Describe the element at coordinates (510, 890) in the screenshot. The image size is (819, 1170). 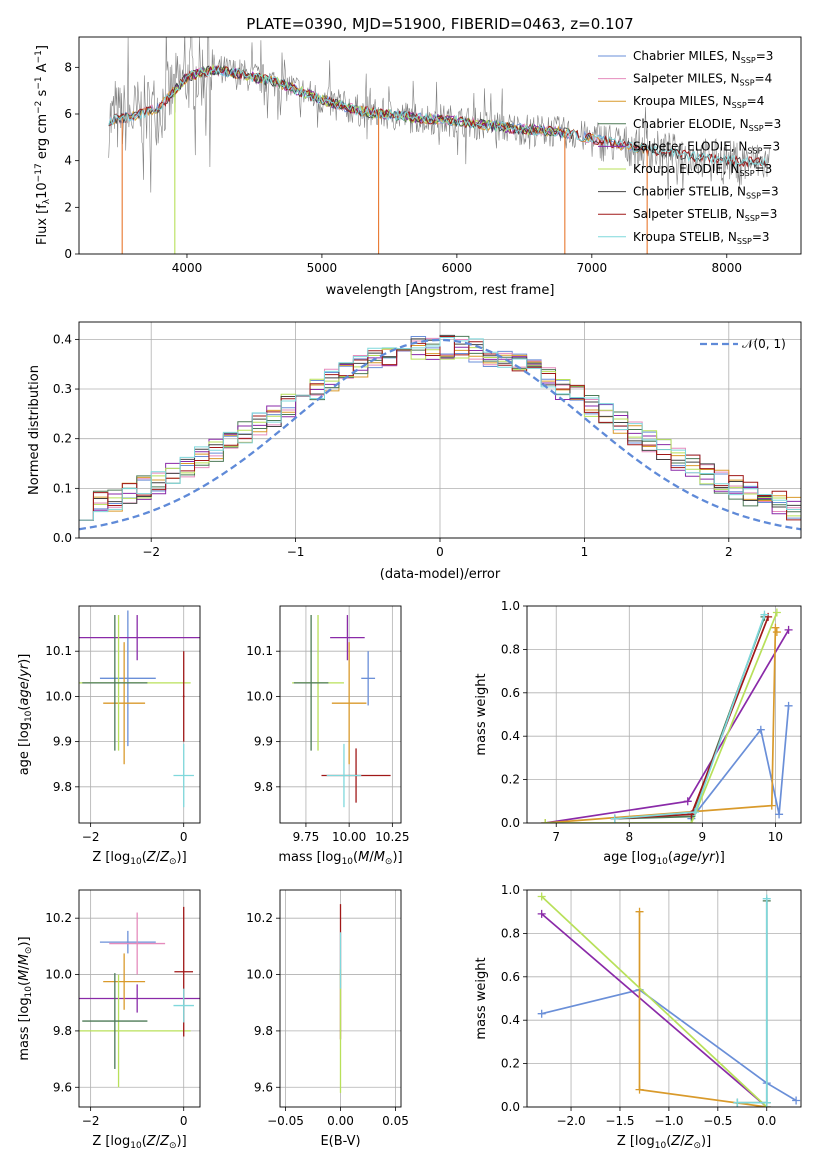
I see `y-tick-label: 1.0` at that location.